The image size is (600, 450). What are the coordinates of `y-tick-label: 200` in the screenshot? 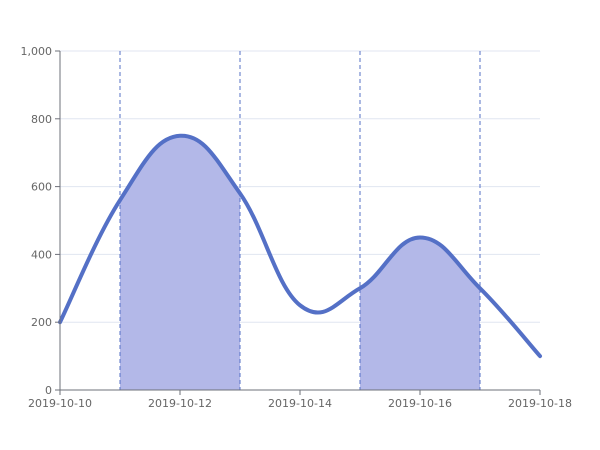 It's located at (41, 322).